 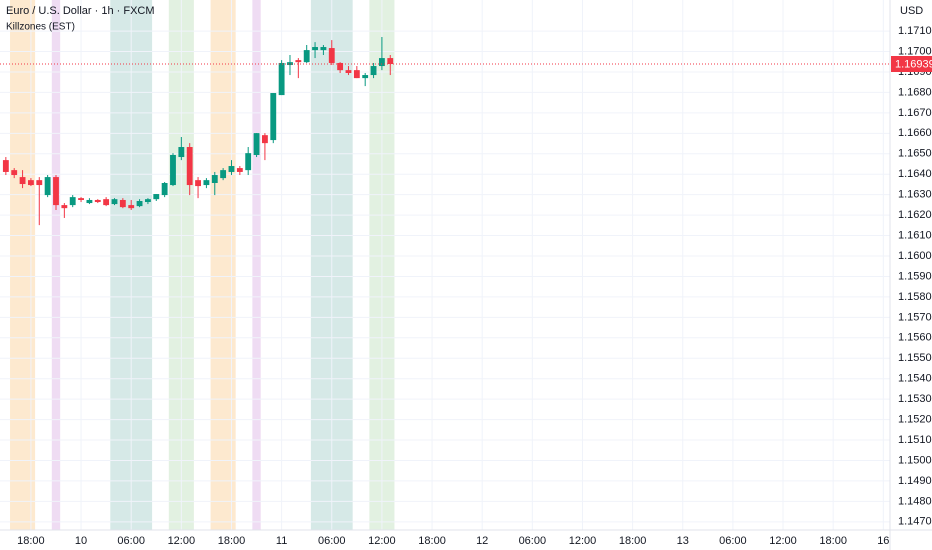 What do you see at coordinates (915, 113) in the screenshot?
I see `y-tick-label: 1.16700` at bounding box center [915, 113].